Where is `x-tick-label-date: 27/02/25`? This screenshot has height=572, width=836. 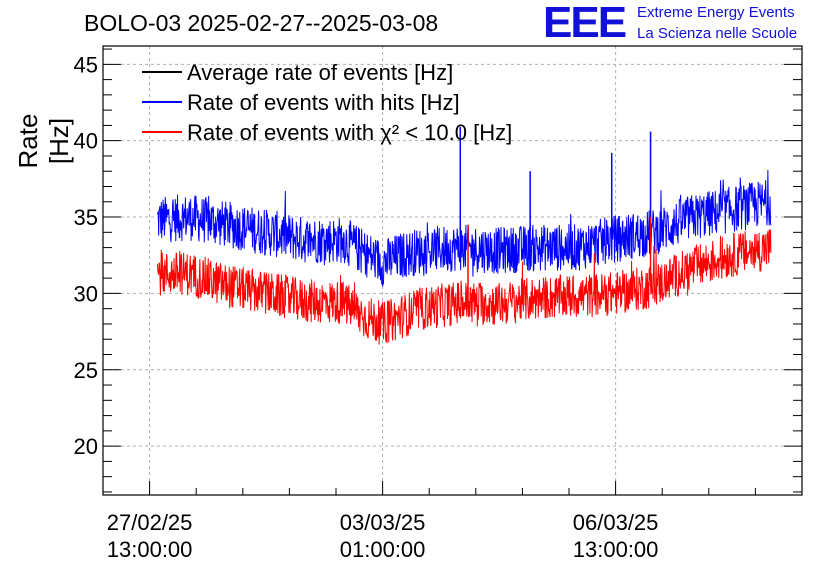
x-tick-label-date: 27/02/25 is located at coordinates (150, 522).